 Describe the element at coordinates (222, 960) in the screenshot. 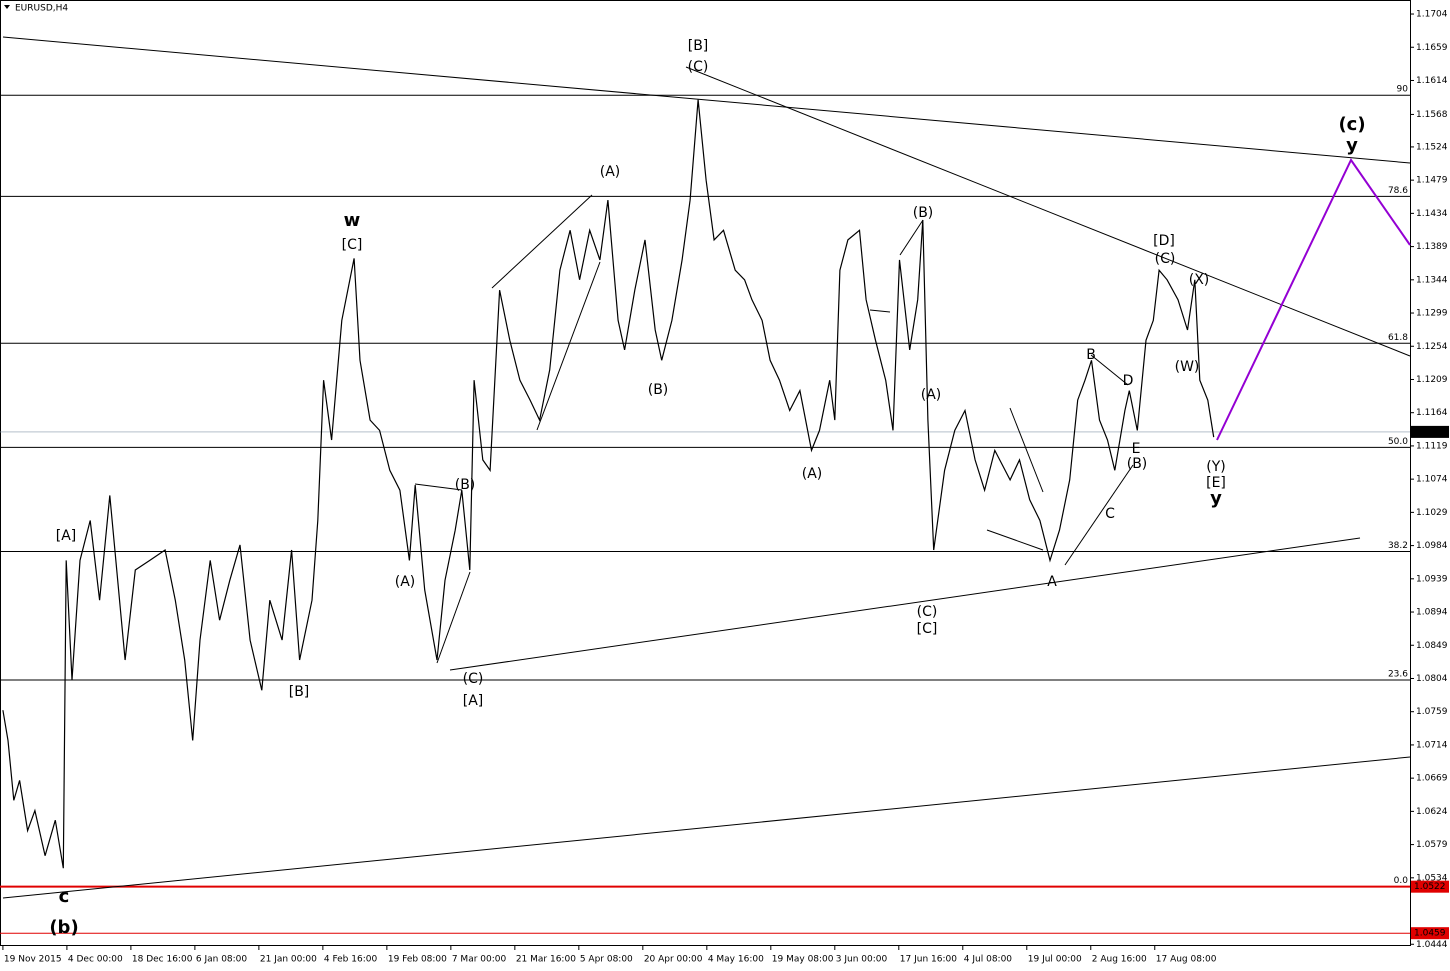

I see `x-tick-label: 6 Jan 08:00` at that location.